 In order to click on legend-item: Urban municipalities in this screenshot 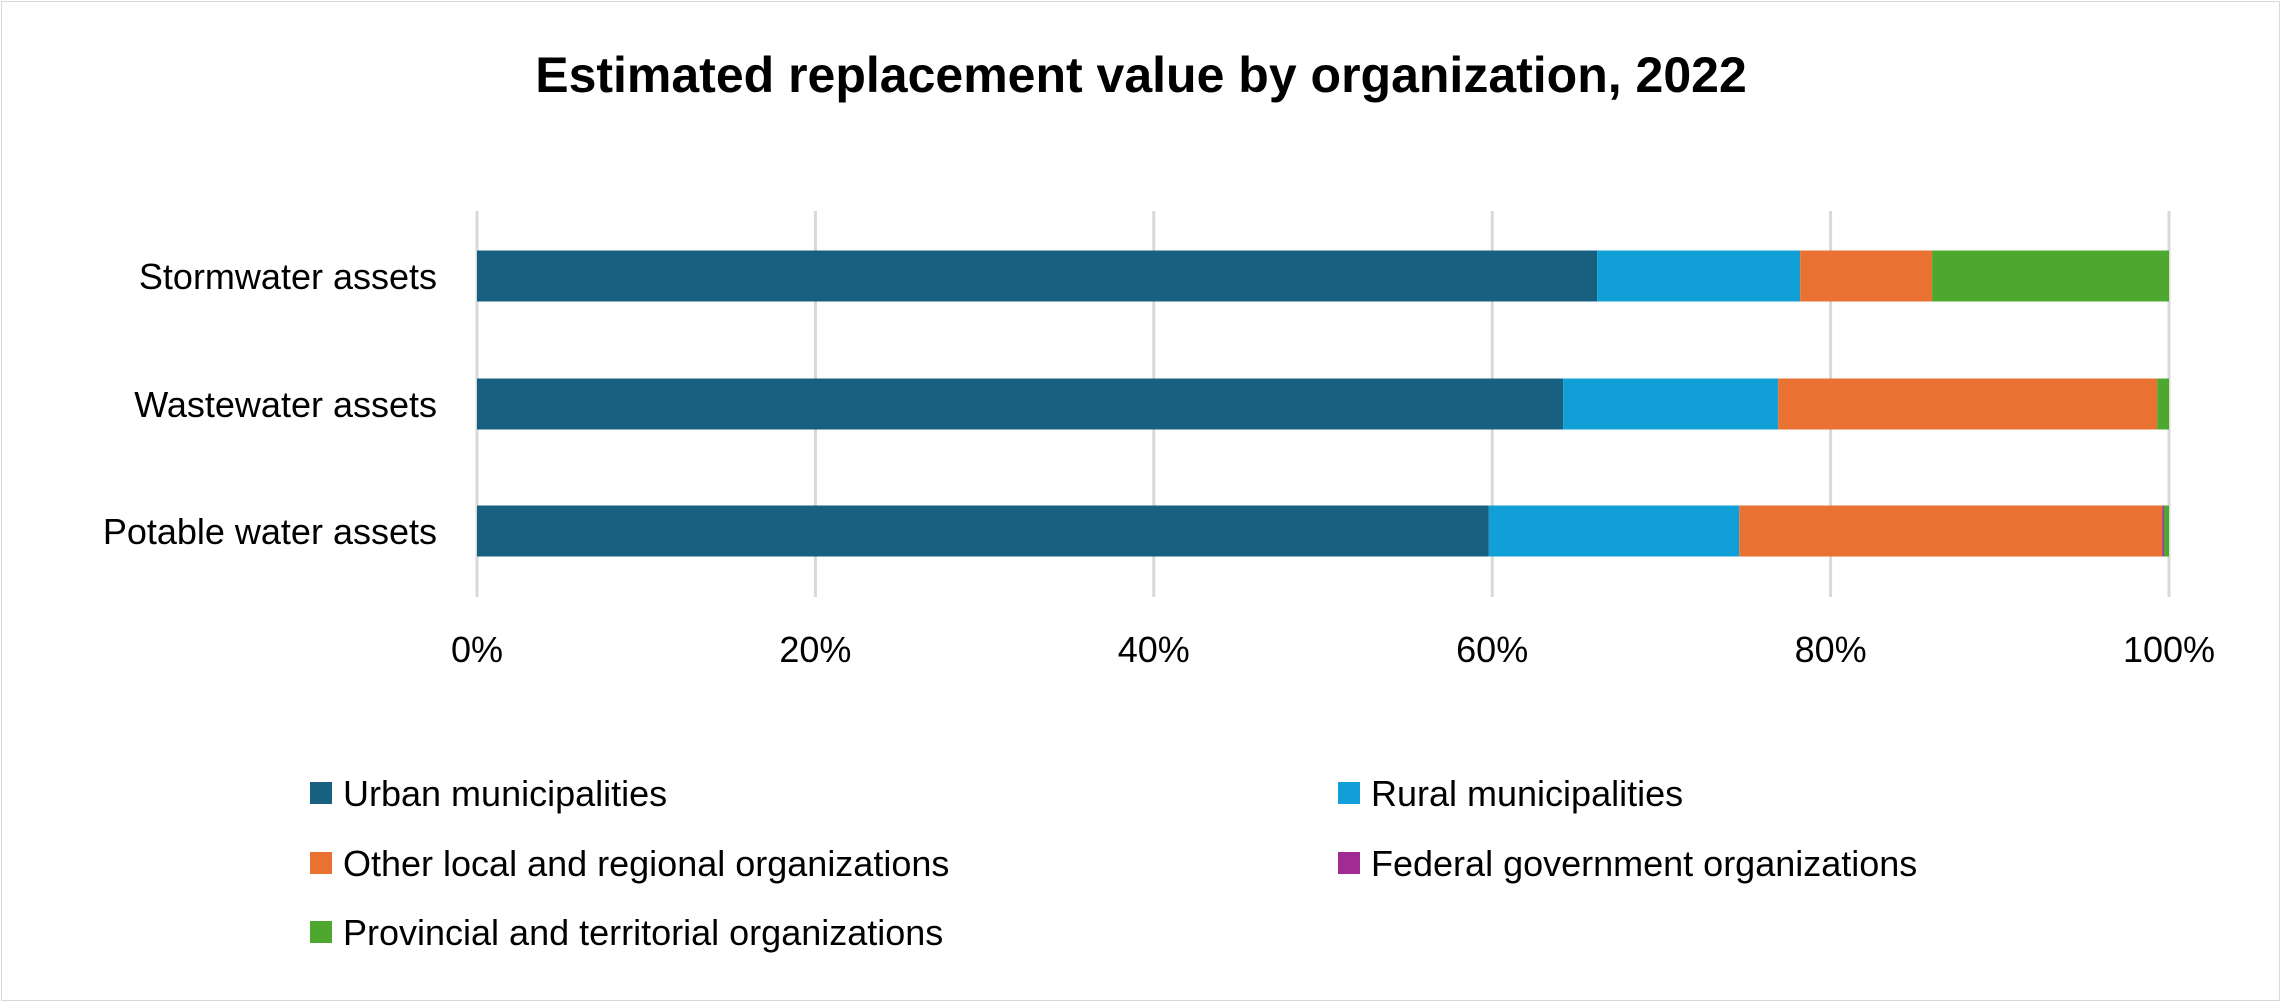, I will do `click(488, 793)`.